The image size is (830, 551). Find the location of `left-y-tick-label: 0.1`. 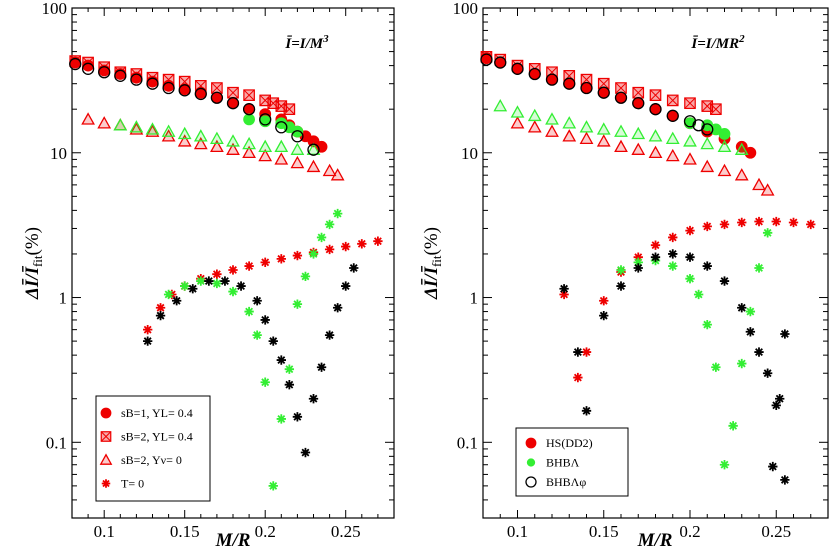

left-y-tick-label: 0.1 is located at coordinates (56, 442).